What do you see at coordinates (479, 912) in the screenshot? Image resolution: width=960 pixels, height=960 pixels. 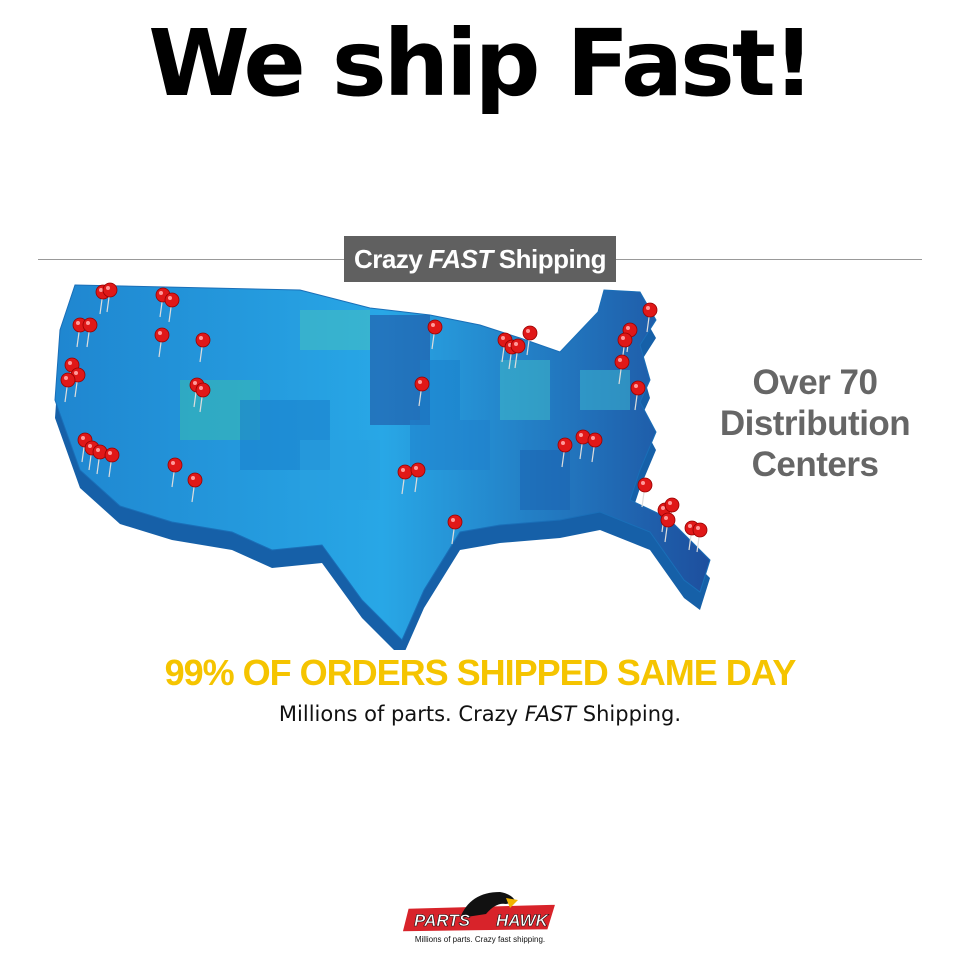 I see `hawk-logo-icon: PARTS HAWK` at bounding box center [479, 912].